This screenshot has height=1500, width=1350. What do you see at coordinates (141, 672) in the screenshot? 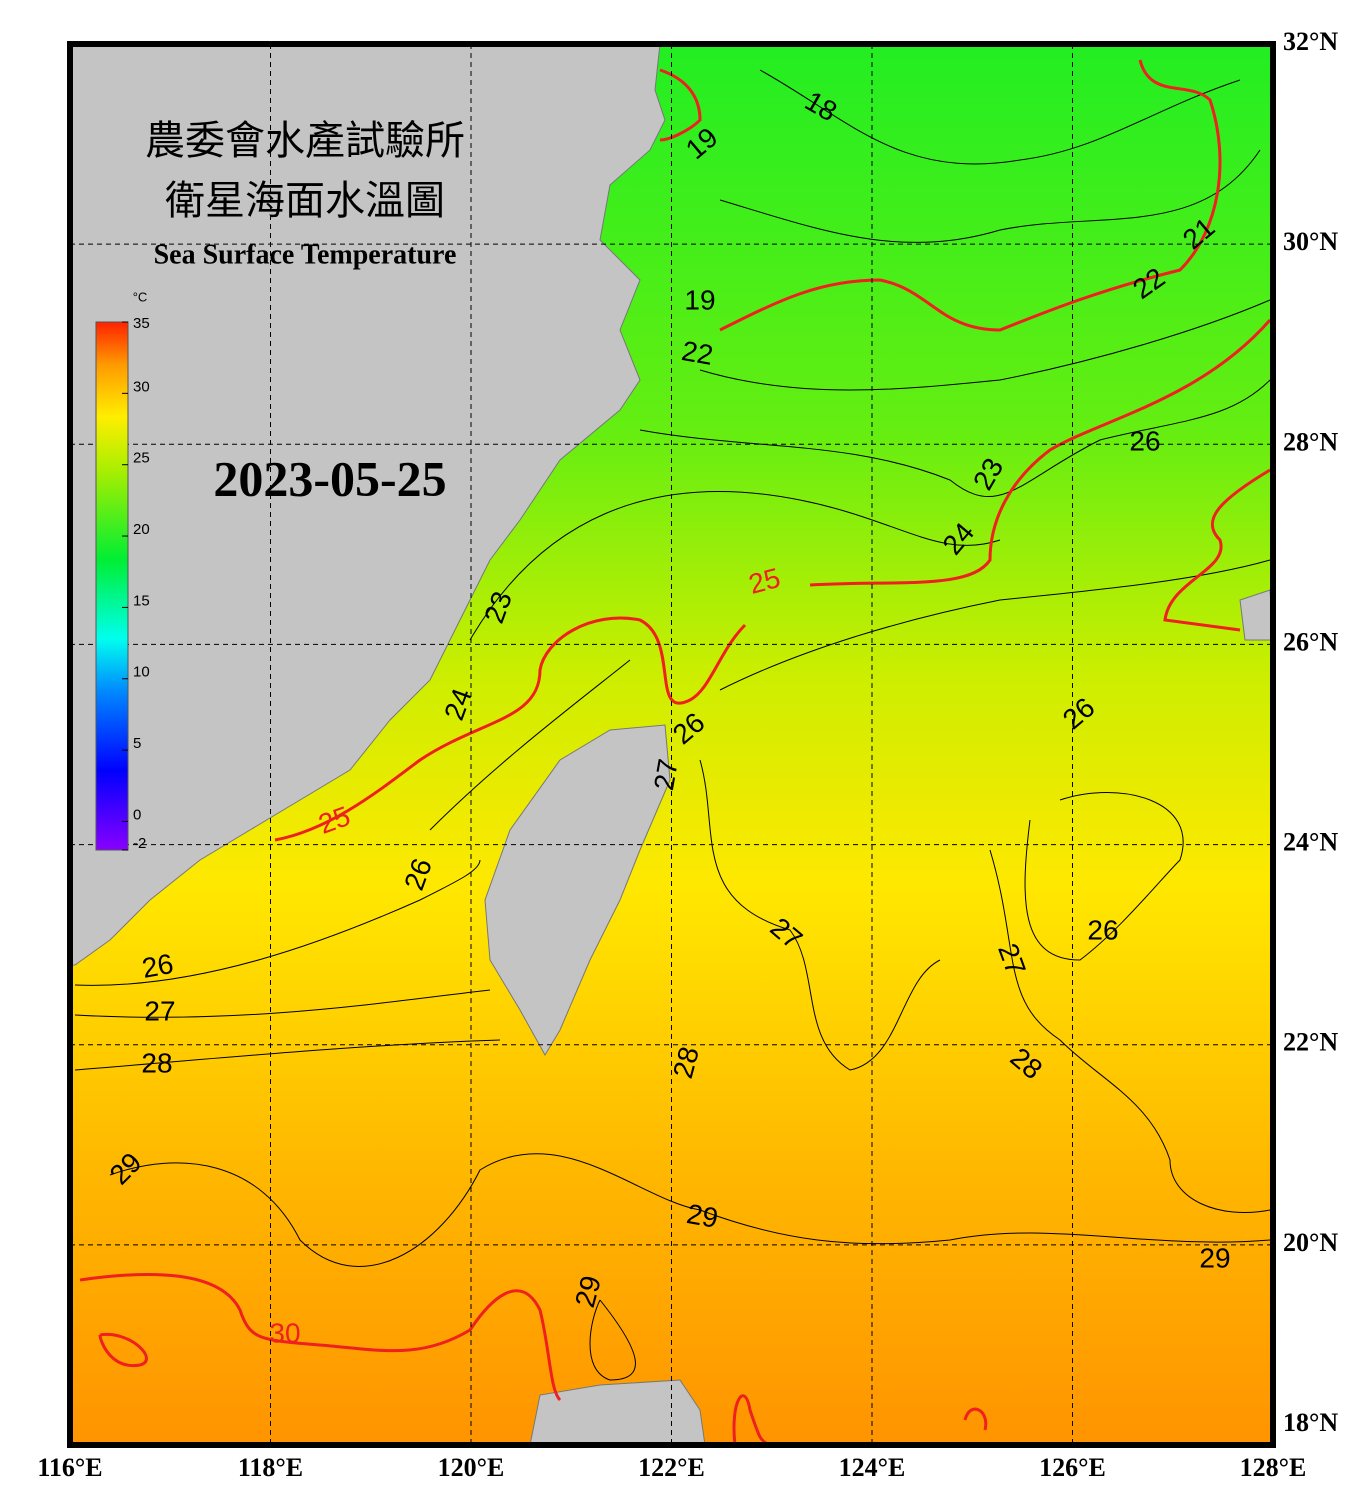
I see `colorbar-label: 10` at bounding box center [141, 672].